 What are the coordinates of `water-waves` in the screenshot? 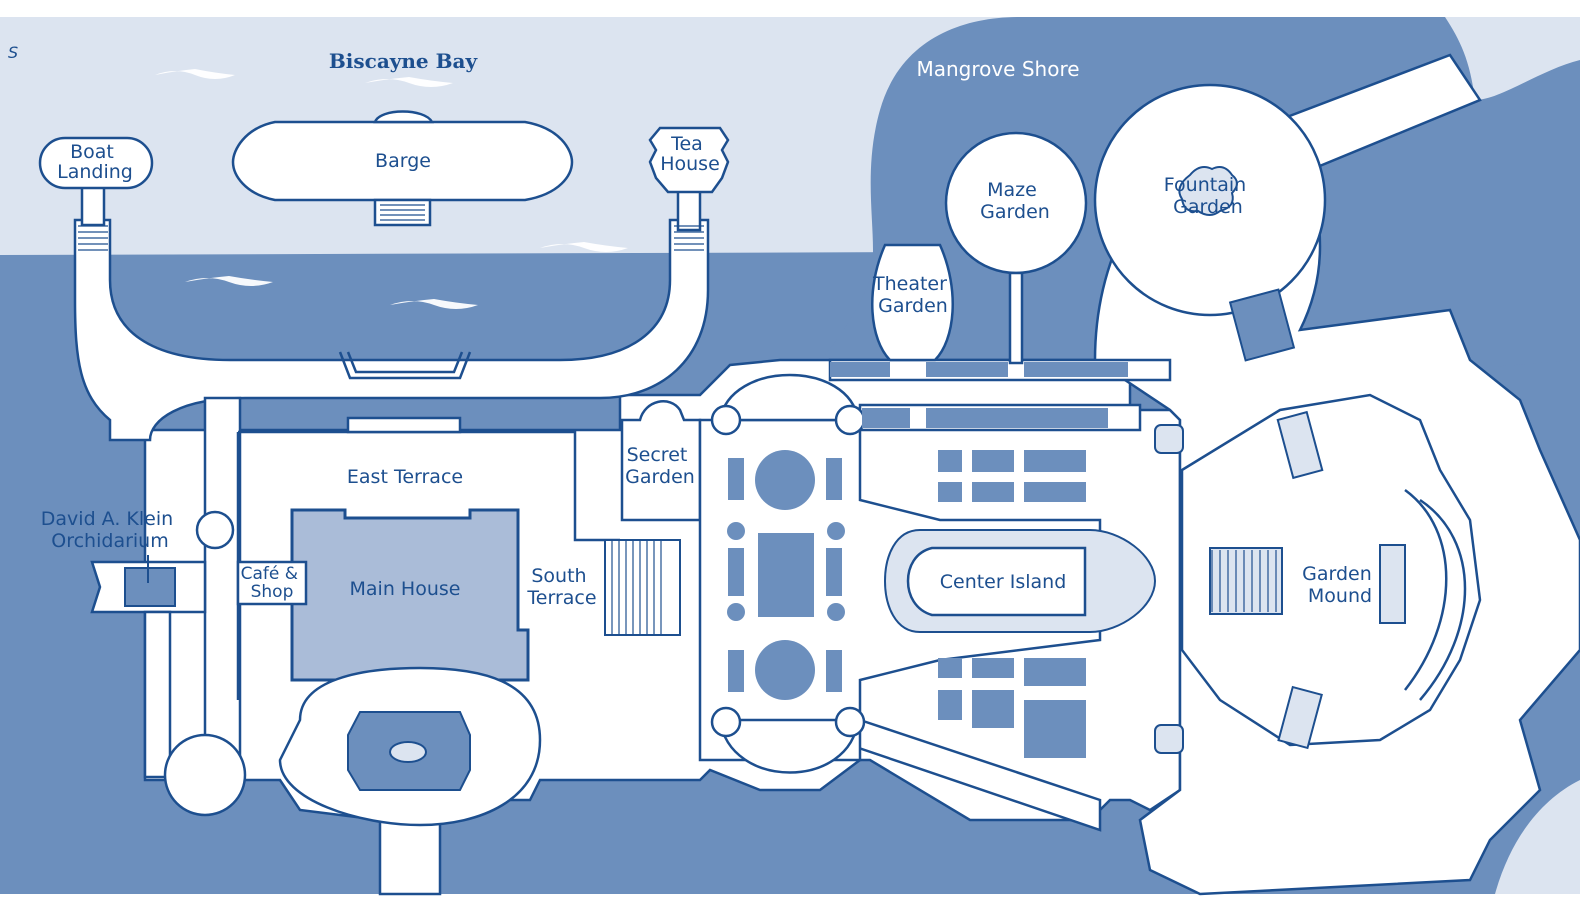 It's located at (391, 189).